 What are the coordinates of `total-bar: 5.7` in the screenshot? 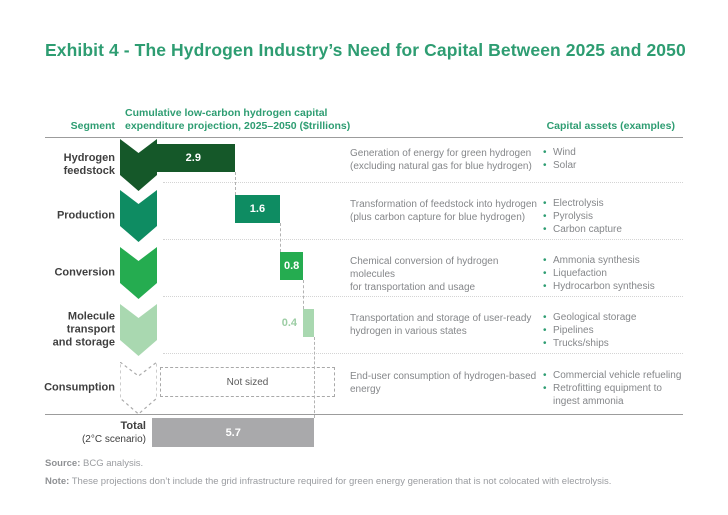 It's located at (233, 432).